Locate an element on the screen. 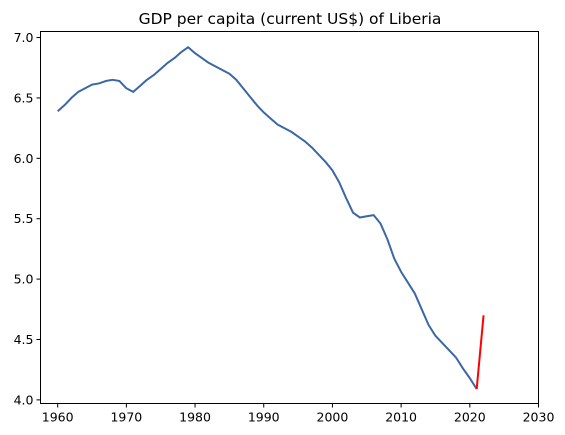  y-tick-label: 7.0 is located at coordinates (24, 37).